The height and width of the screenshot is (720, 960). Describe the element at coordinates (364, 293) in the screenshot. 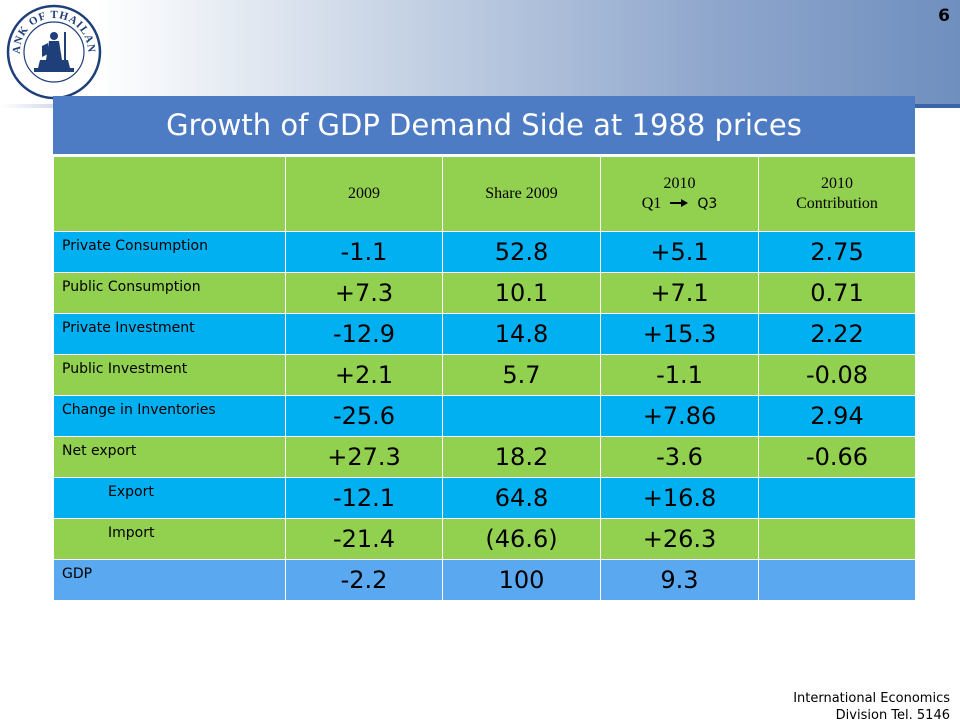

I see `cell-2009: +7.3` at that location.